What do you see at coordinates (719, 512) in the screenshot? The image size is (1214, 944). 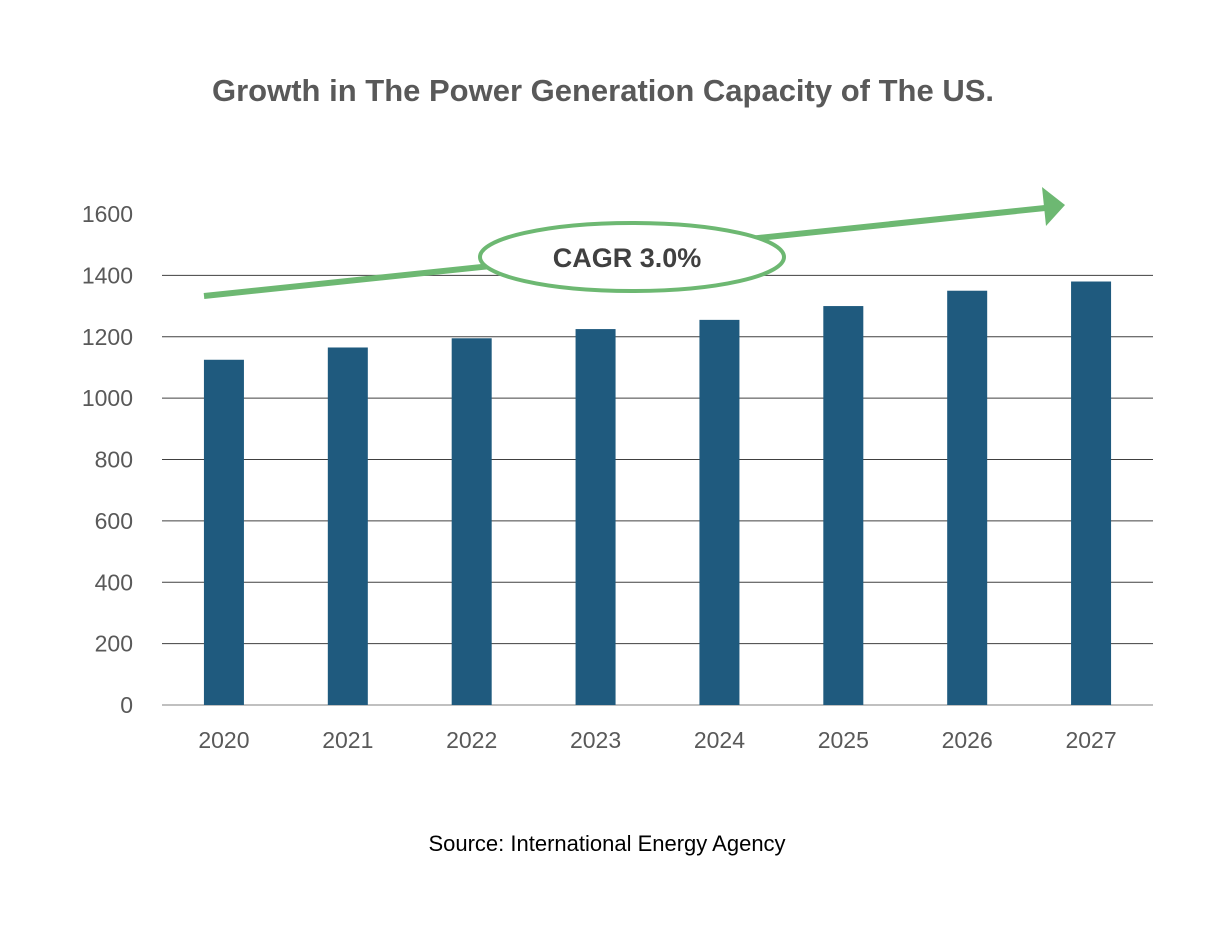 I see `bar-2024` at bounding box center [719, 512].